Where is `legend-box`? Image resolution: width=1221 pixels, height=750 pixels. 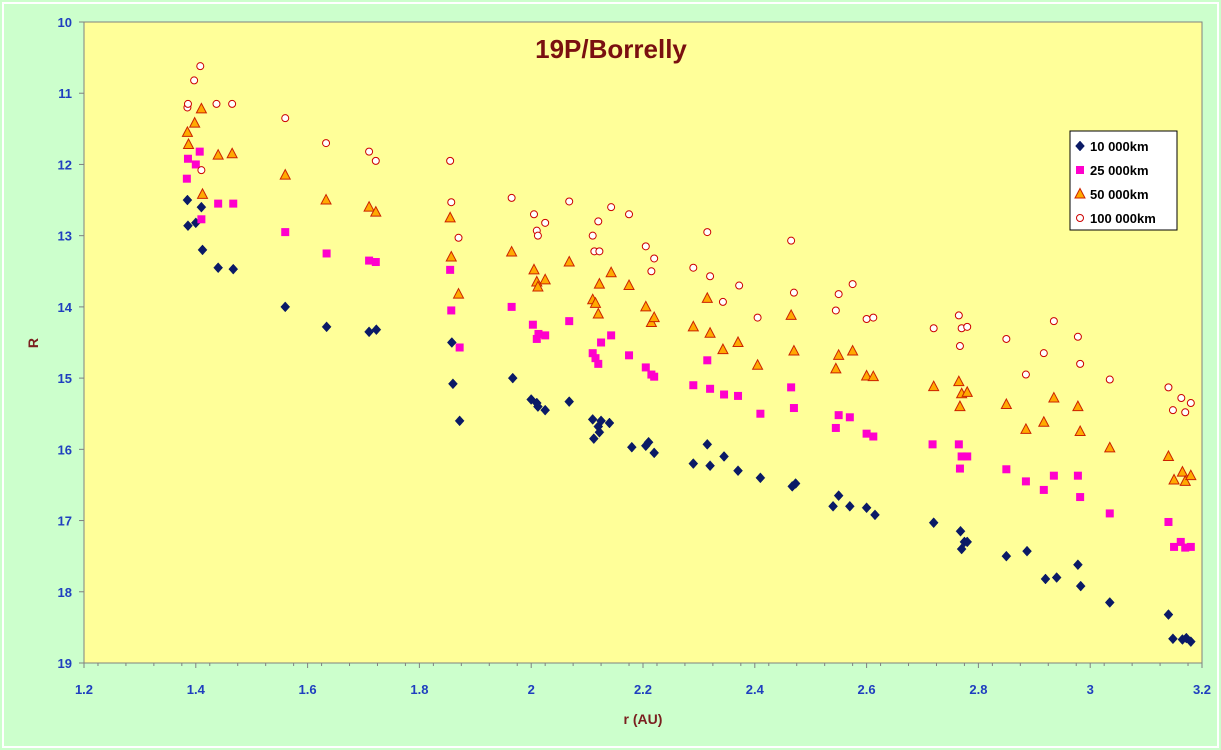
legend-box is located at coordinates (1123, 180).